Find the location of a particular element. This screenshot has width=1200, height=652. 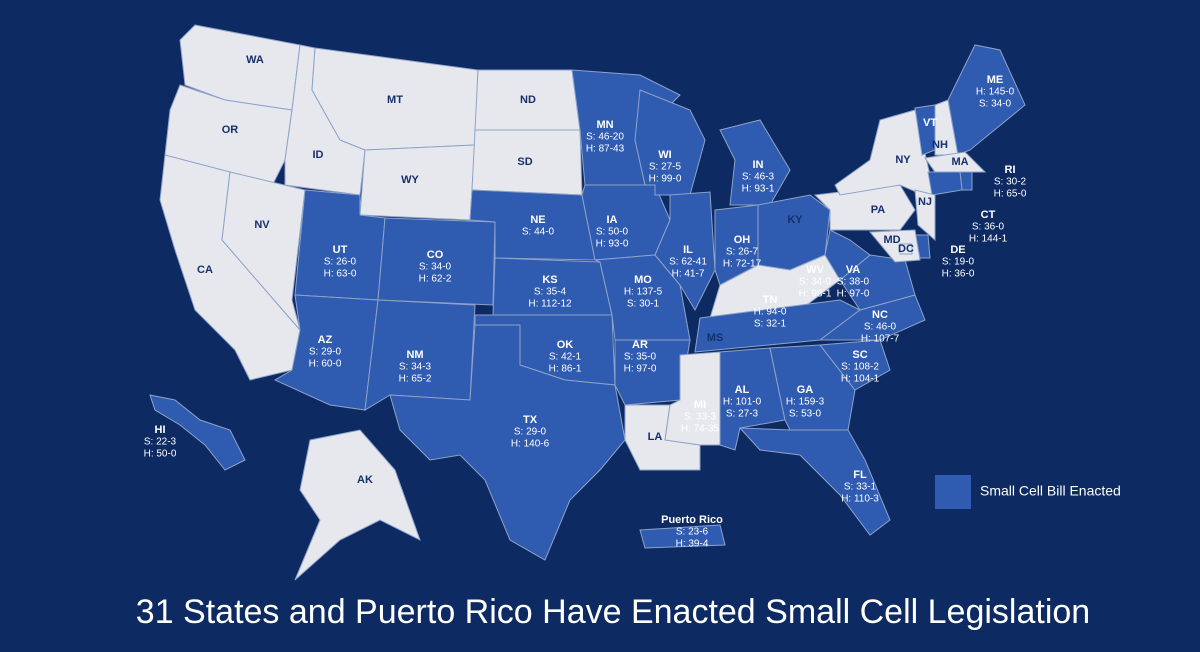

vote-count: H: 159-3 is located at coordinates (805, 402).